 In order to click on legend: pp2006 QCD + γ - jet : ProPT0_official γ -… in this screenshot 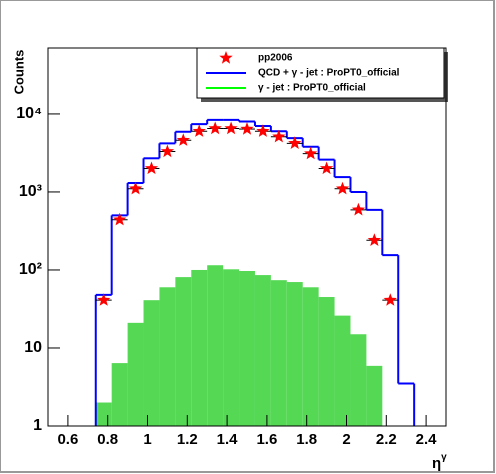, I will do `click(322, 74)`.